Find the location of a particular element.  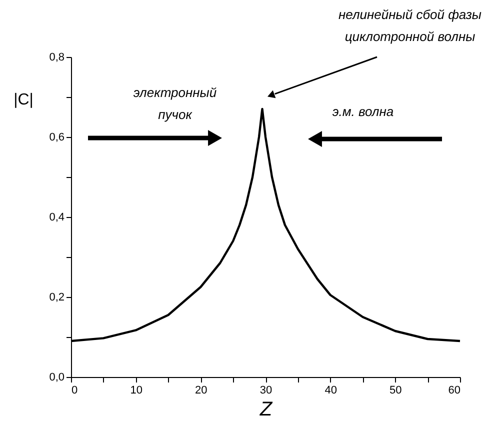

annotation: электронный пучок is located at coordinates (175, 103).